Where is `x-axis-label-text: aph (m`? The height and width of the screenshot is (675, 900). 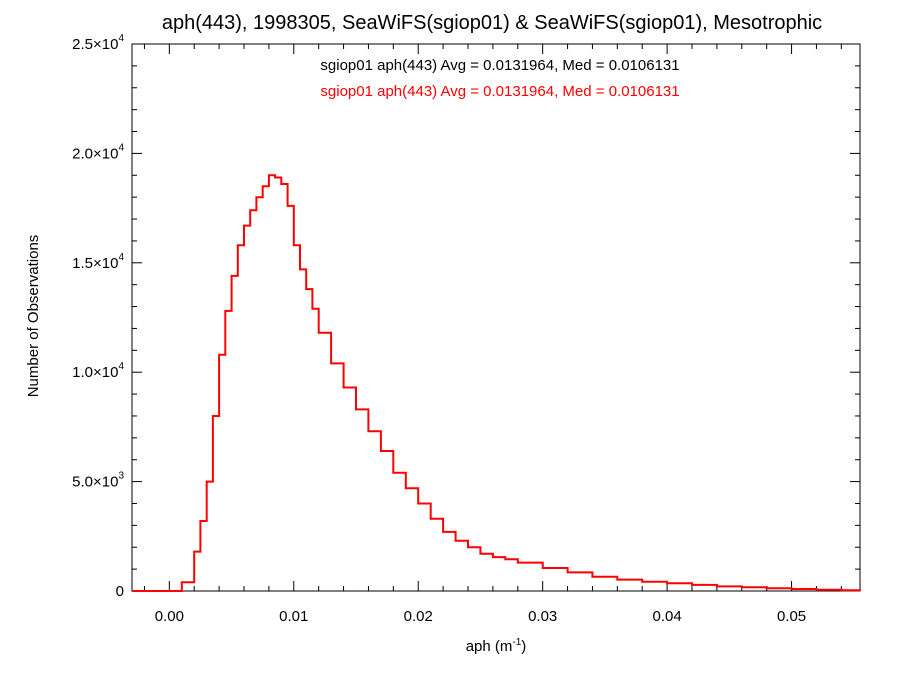
x-axis-label-text: aph (m is located at coordinates (489, 646).